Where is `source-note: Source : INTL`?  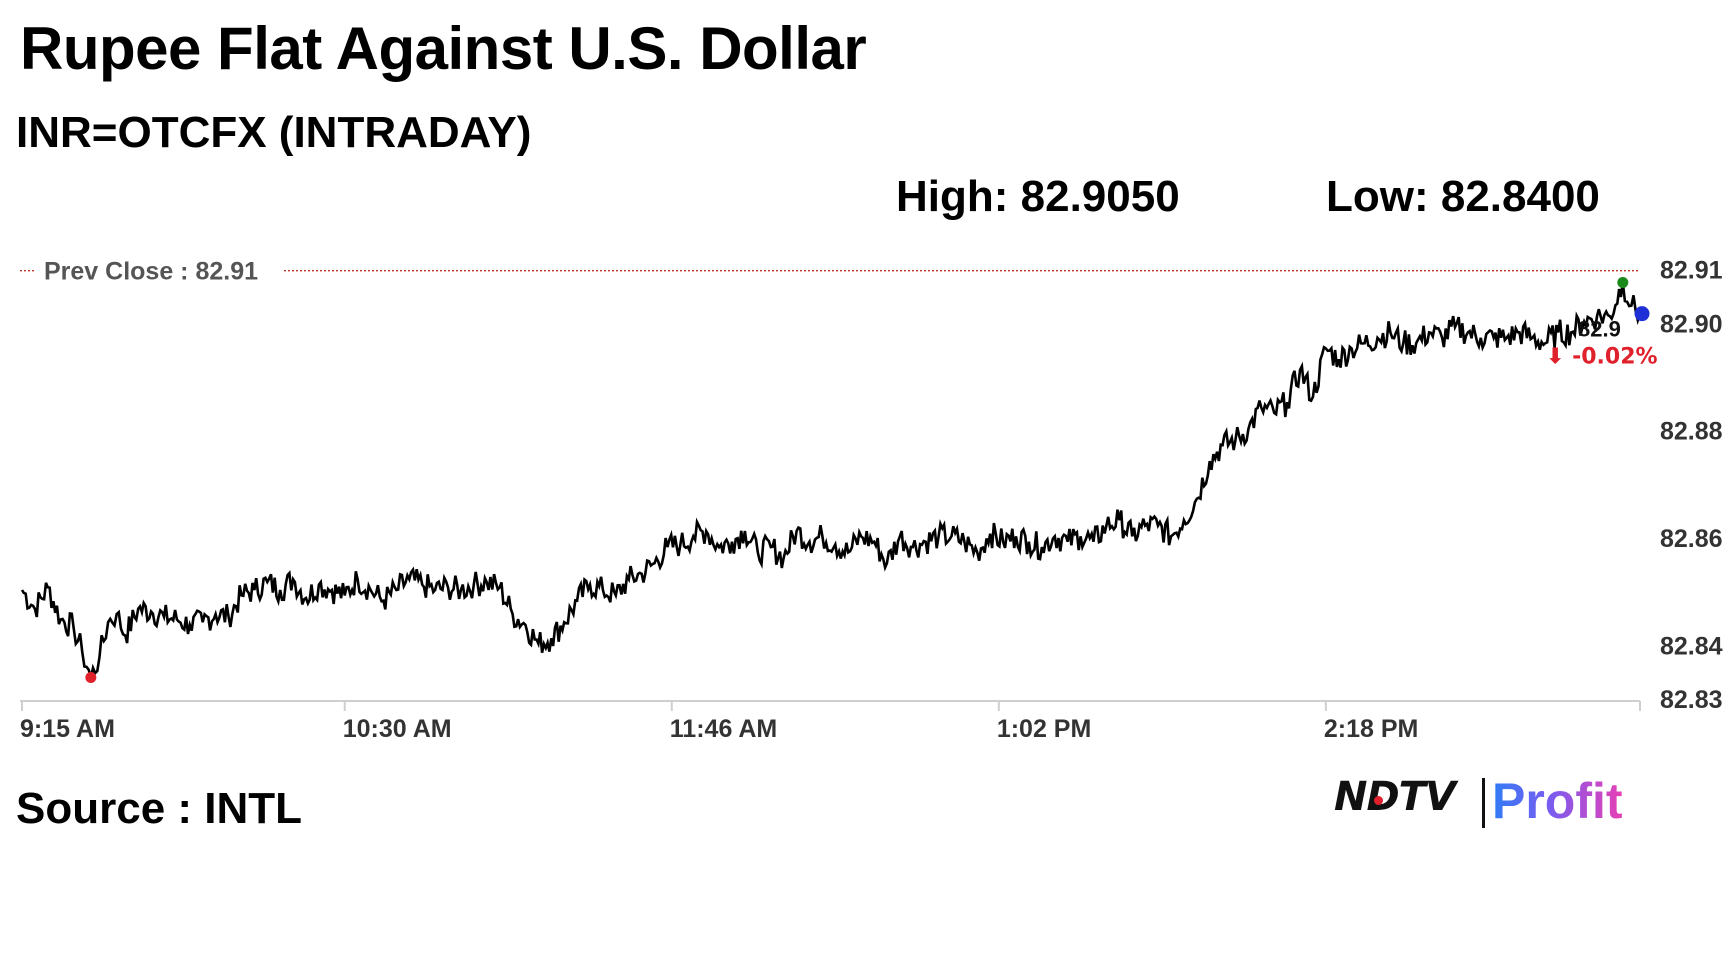
source-note: Source : INTL is located at coordinates (159, 808).